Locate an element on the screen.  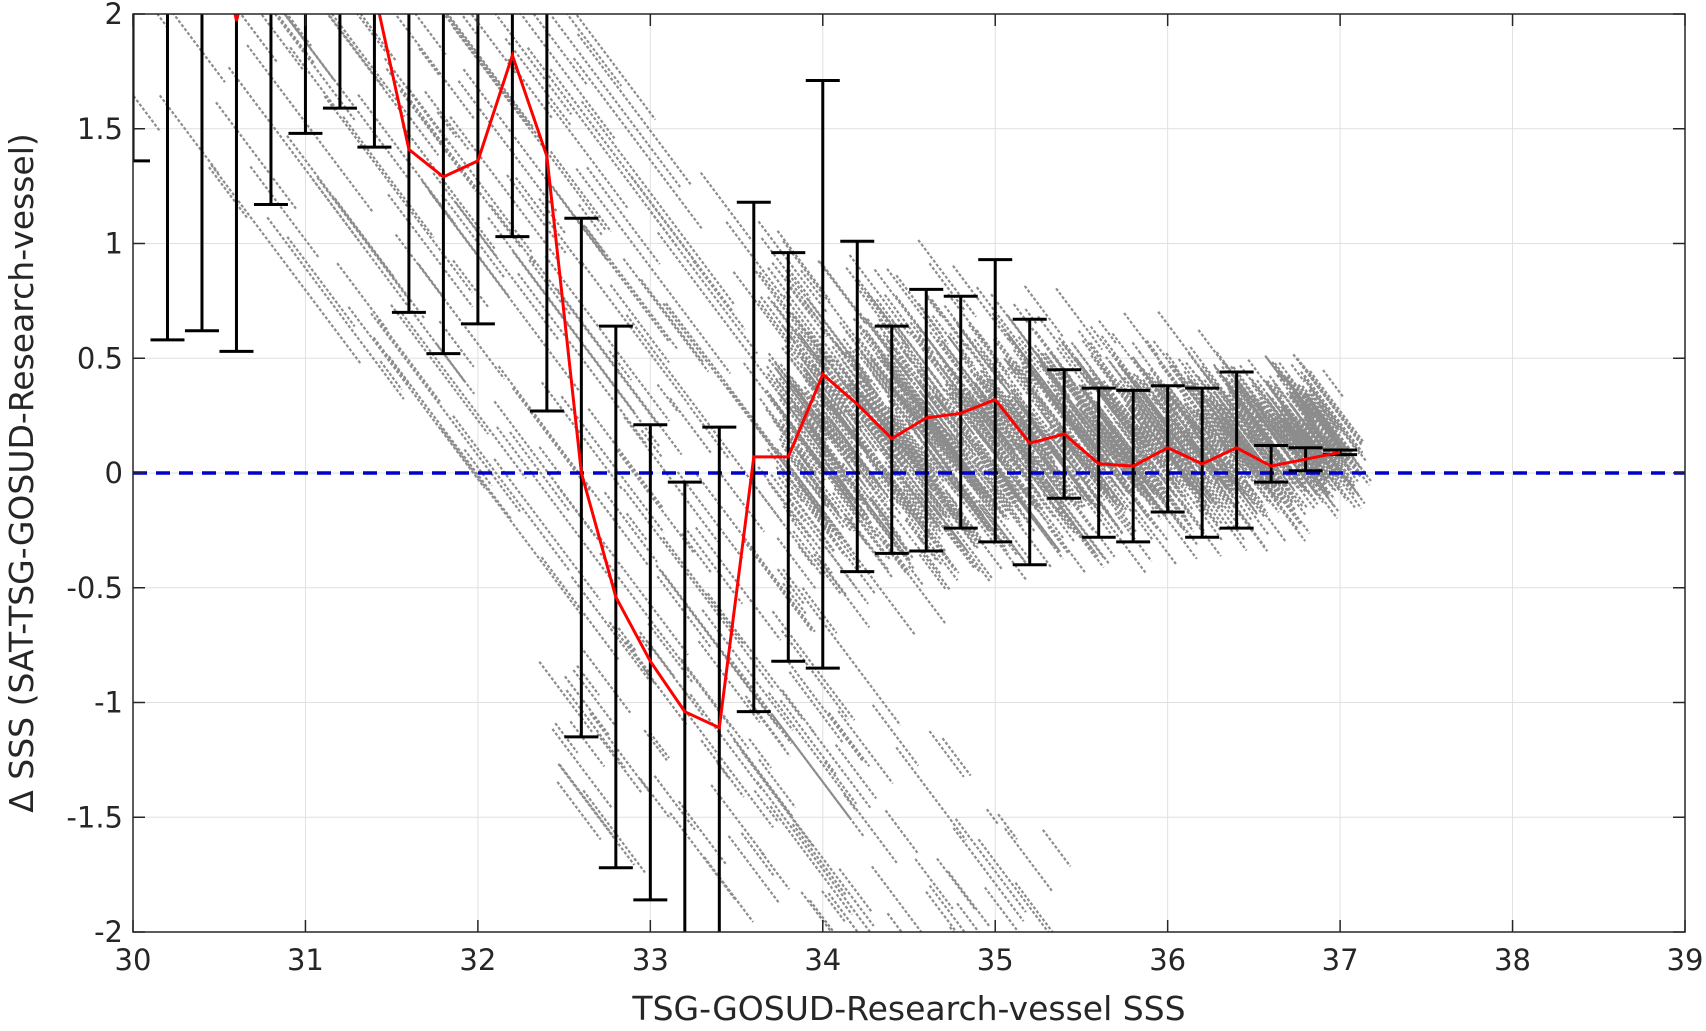
y-tick-label: 0.5 is located at coordinates (100, 358).